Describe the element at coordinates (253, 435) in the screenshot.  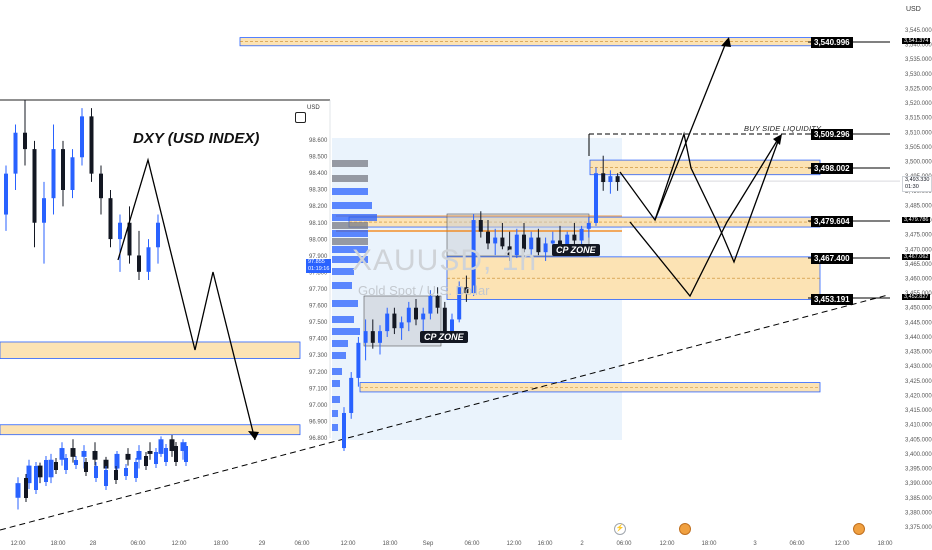
I see `dxy-arrow-head` at that location.